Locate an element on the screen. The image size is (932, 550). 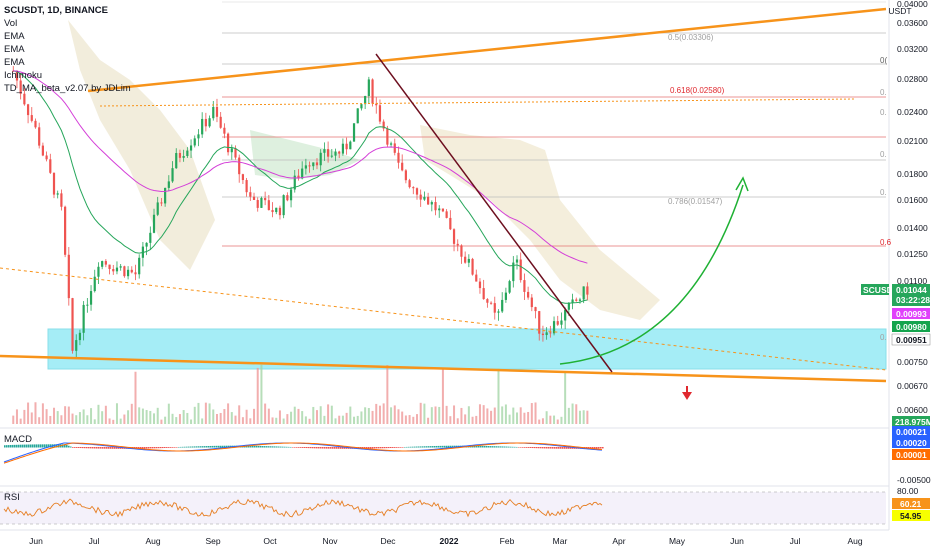
ichimoku-cloud-area is located at coordinates (540, 222).